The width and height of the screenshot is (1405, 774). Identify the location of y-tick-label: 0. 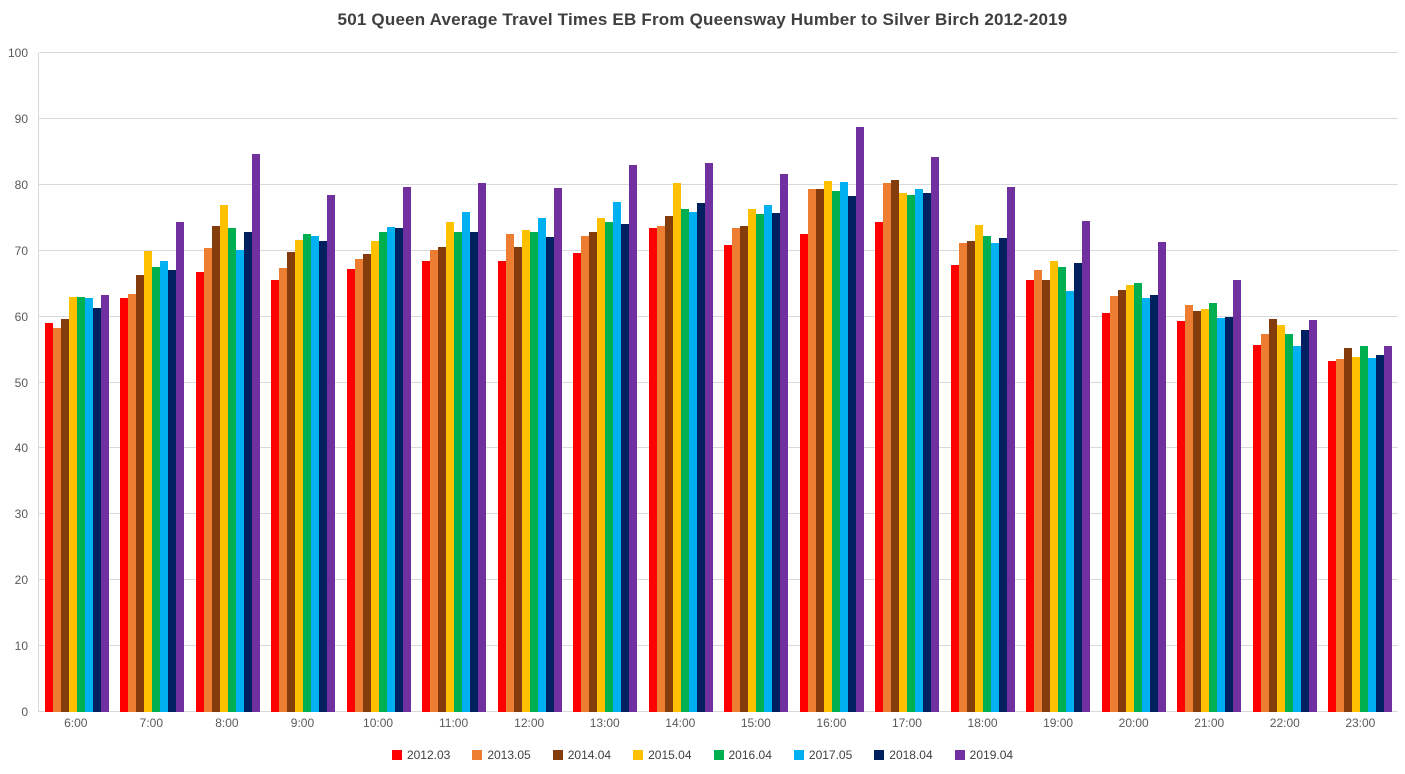
(24, 712).